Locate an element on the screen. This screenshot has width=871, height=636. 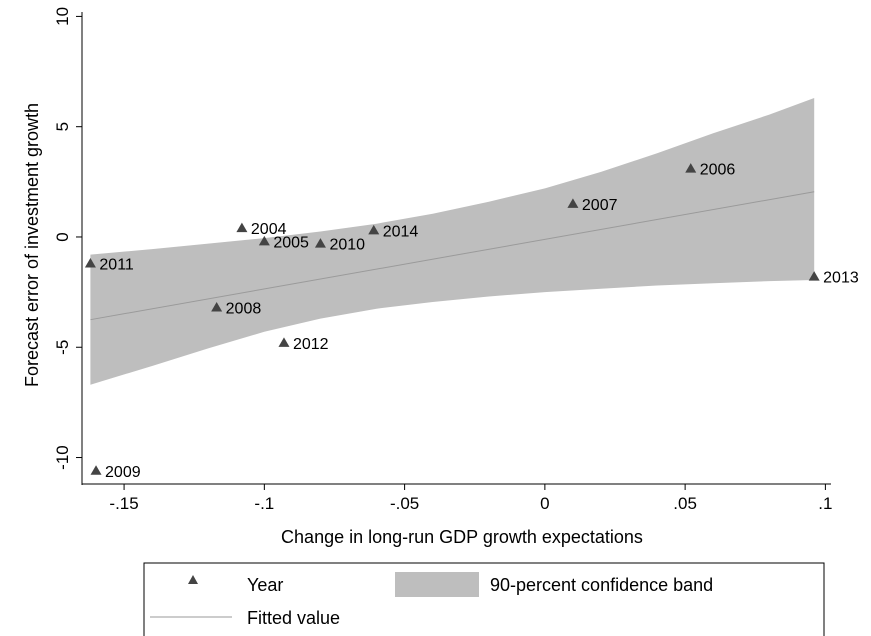
point-label-2011: 2011 is located at coordinates (116, 264).